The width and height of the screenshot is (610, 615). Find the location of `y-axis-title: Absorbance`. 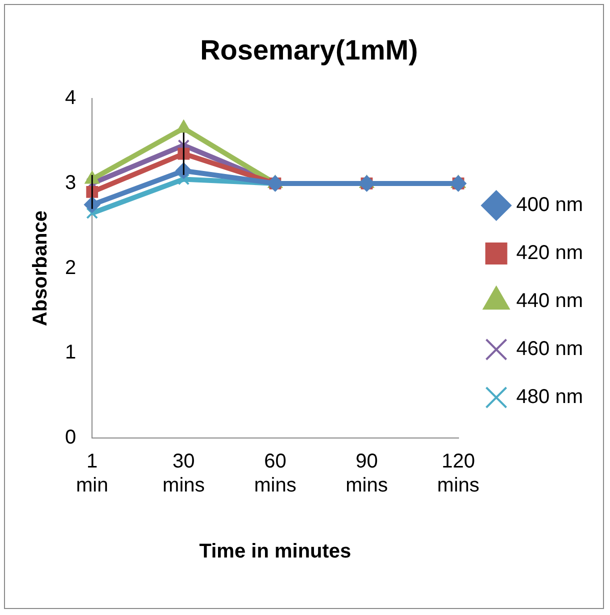

y-axis-title: Absorbance is located at coordinates (41, 268).